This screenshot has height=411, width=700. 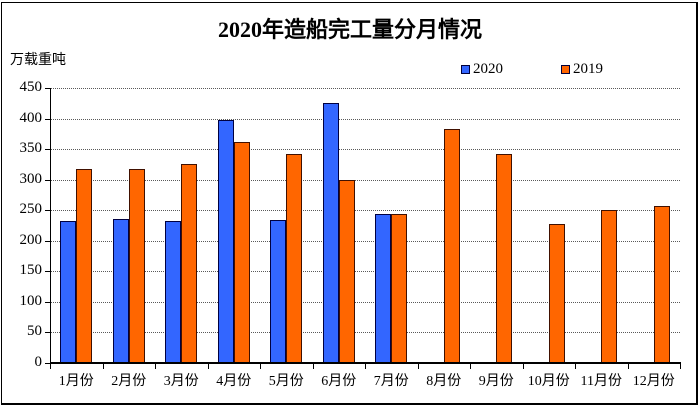 I want to click on legend: 2020 2019, so click(x=350, y=69).